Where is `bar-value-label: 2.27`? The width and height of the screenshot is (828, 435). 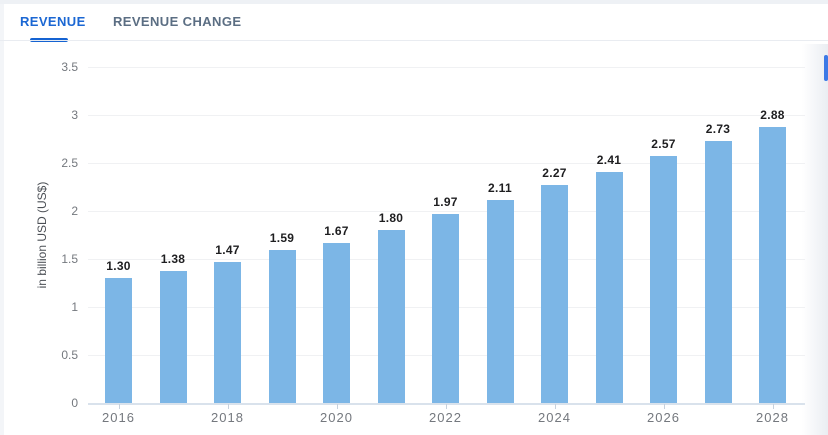
bar-value-label: 2.27 is located at coordinates (554, 173).